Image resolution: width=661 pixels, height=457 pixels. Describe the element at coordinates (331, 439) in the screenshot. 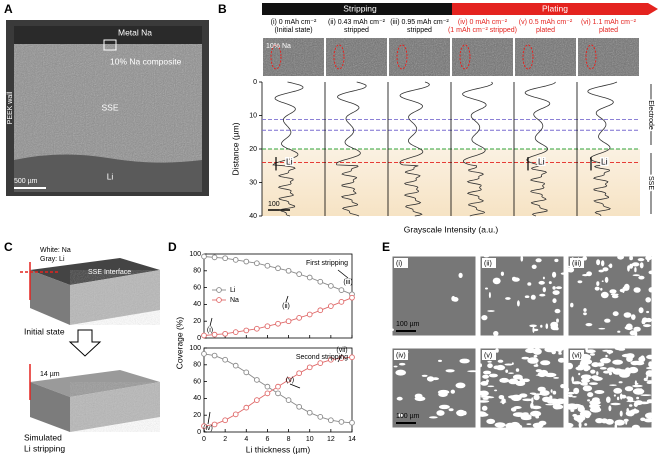

I see `x-tick-label: 12` at that location.